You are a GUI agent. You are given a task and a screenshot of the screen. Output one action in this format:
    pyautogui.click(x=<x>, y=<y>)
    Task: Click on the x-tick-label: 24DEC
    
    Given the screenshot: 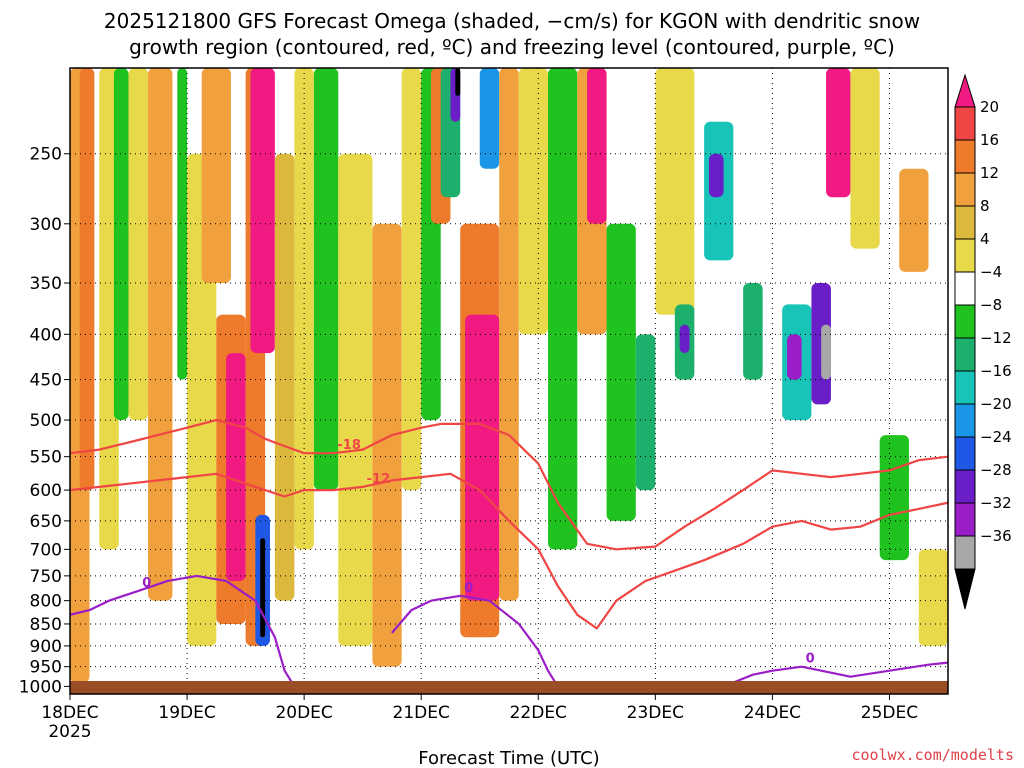 What is the action you would take?
    pyautogui.click(x=772, y=713)
    